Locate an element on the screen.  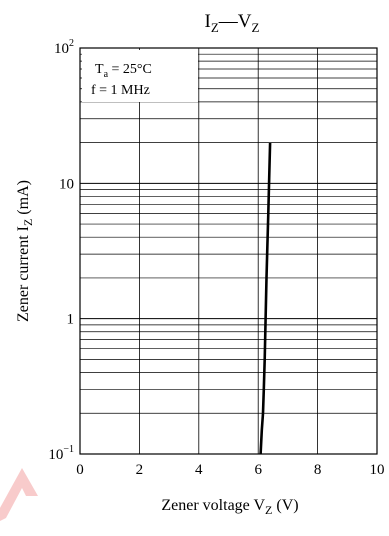
x-tick-label: 4 is located at coordinates (199, 470).